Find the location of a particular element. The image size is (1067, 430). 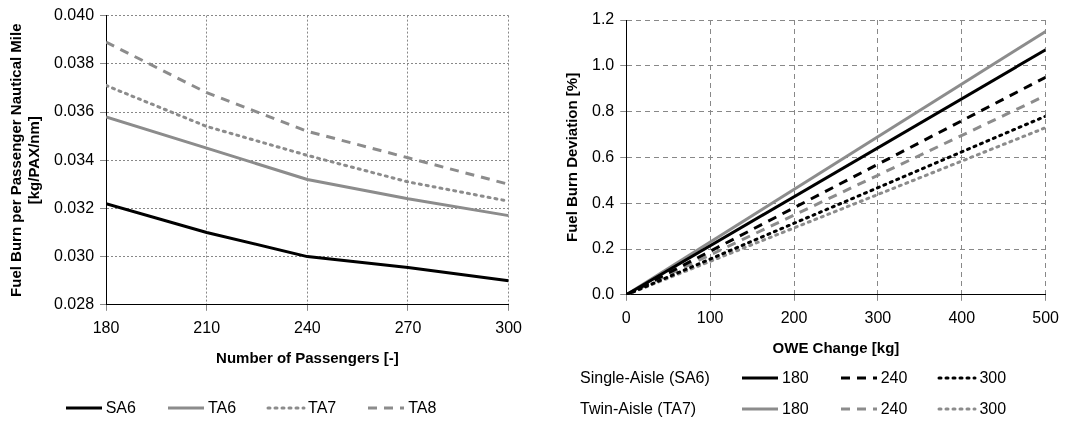

legend-label: SA6 is located at coordinates (120, 407).